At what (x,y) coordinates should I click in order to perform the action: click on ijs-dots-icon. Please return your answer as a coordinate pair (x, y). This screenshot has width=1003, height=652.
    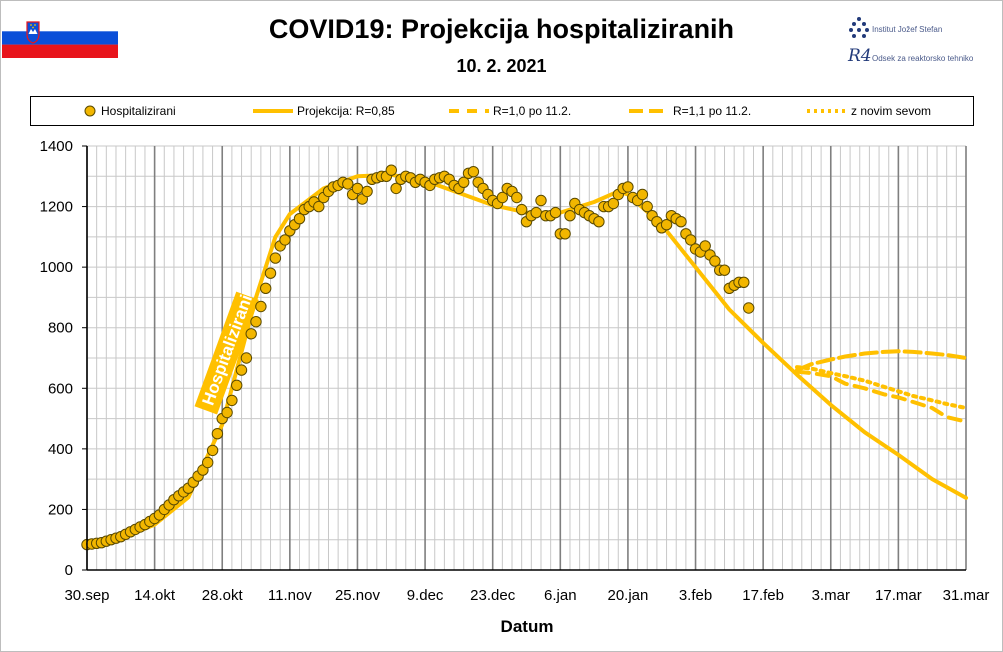
    Looking at the image, I should click on (859, 27).